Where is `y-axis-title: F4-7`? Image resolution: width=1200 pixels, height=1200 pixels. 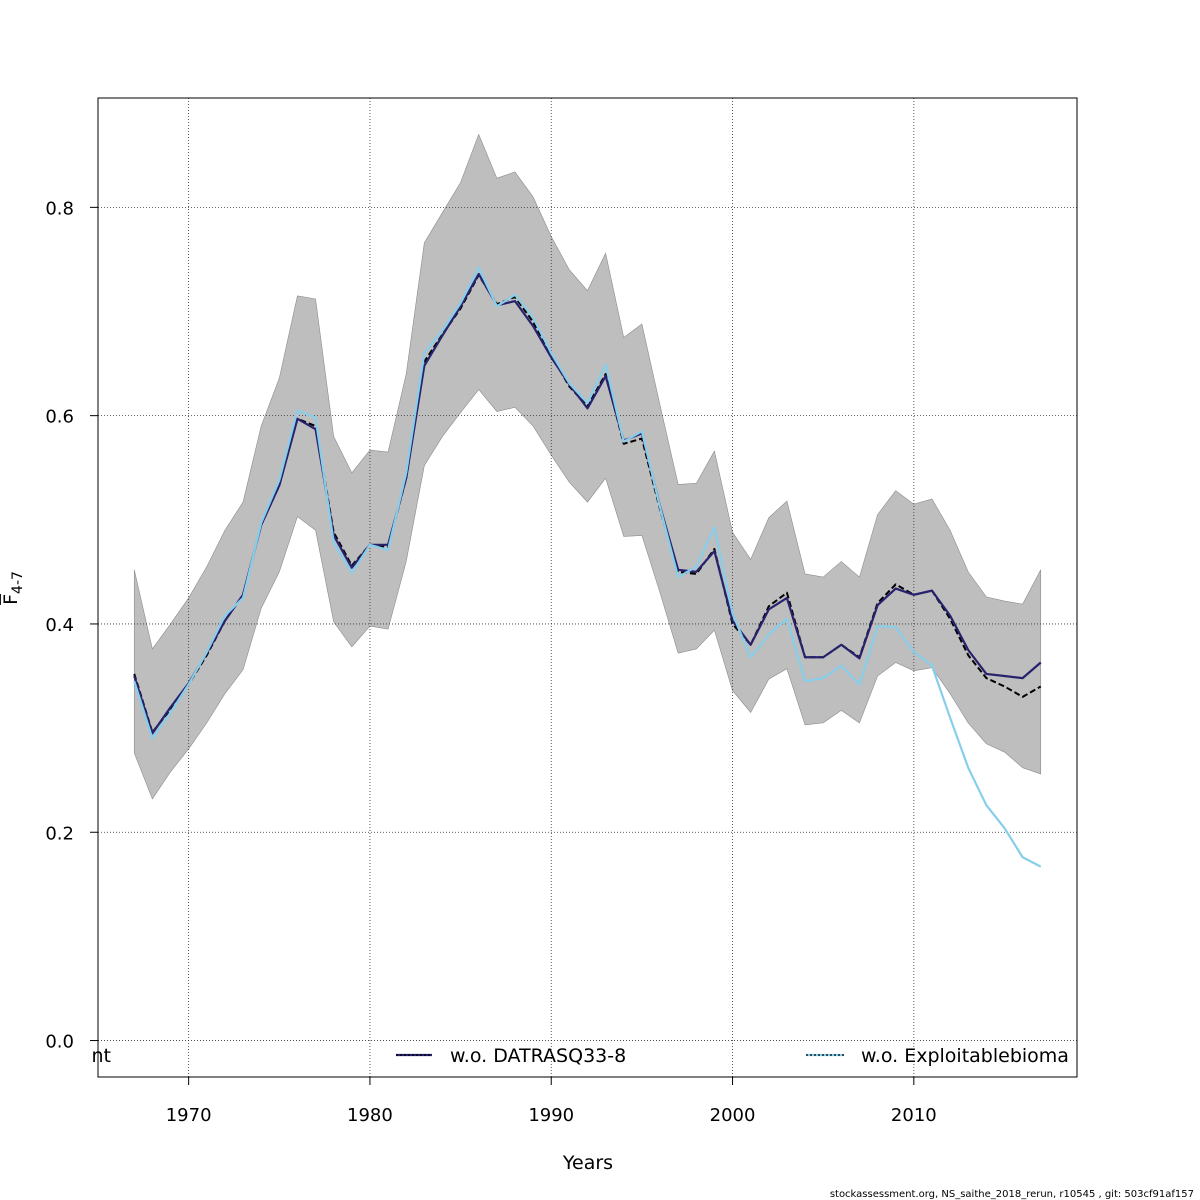 y-axis-title: F4-7 is located at coordinates (13, 588).